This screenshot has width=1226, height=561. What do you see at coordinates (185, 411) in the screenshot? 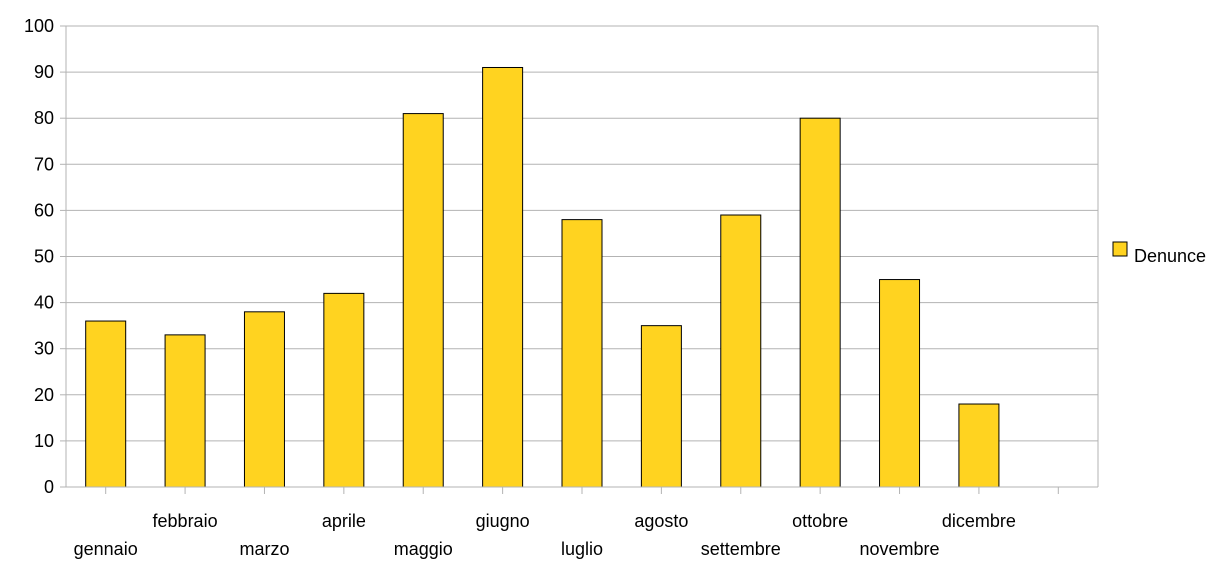
I see `bar-febbraio` at bounding box center [185, 411].